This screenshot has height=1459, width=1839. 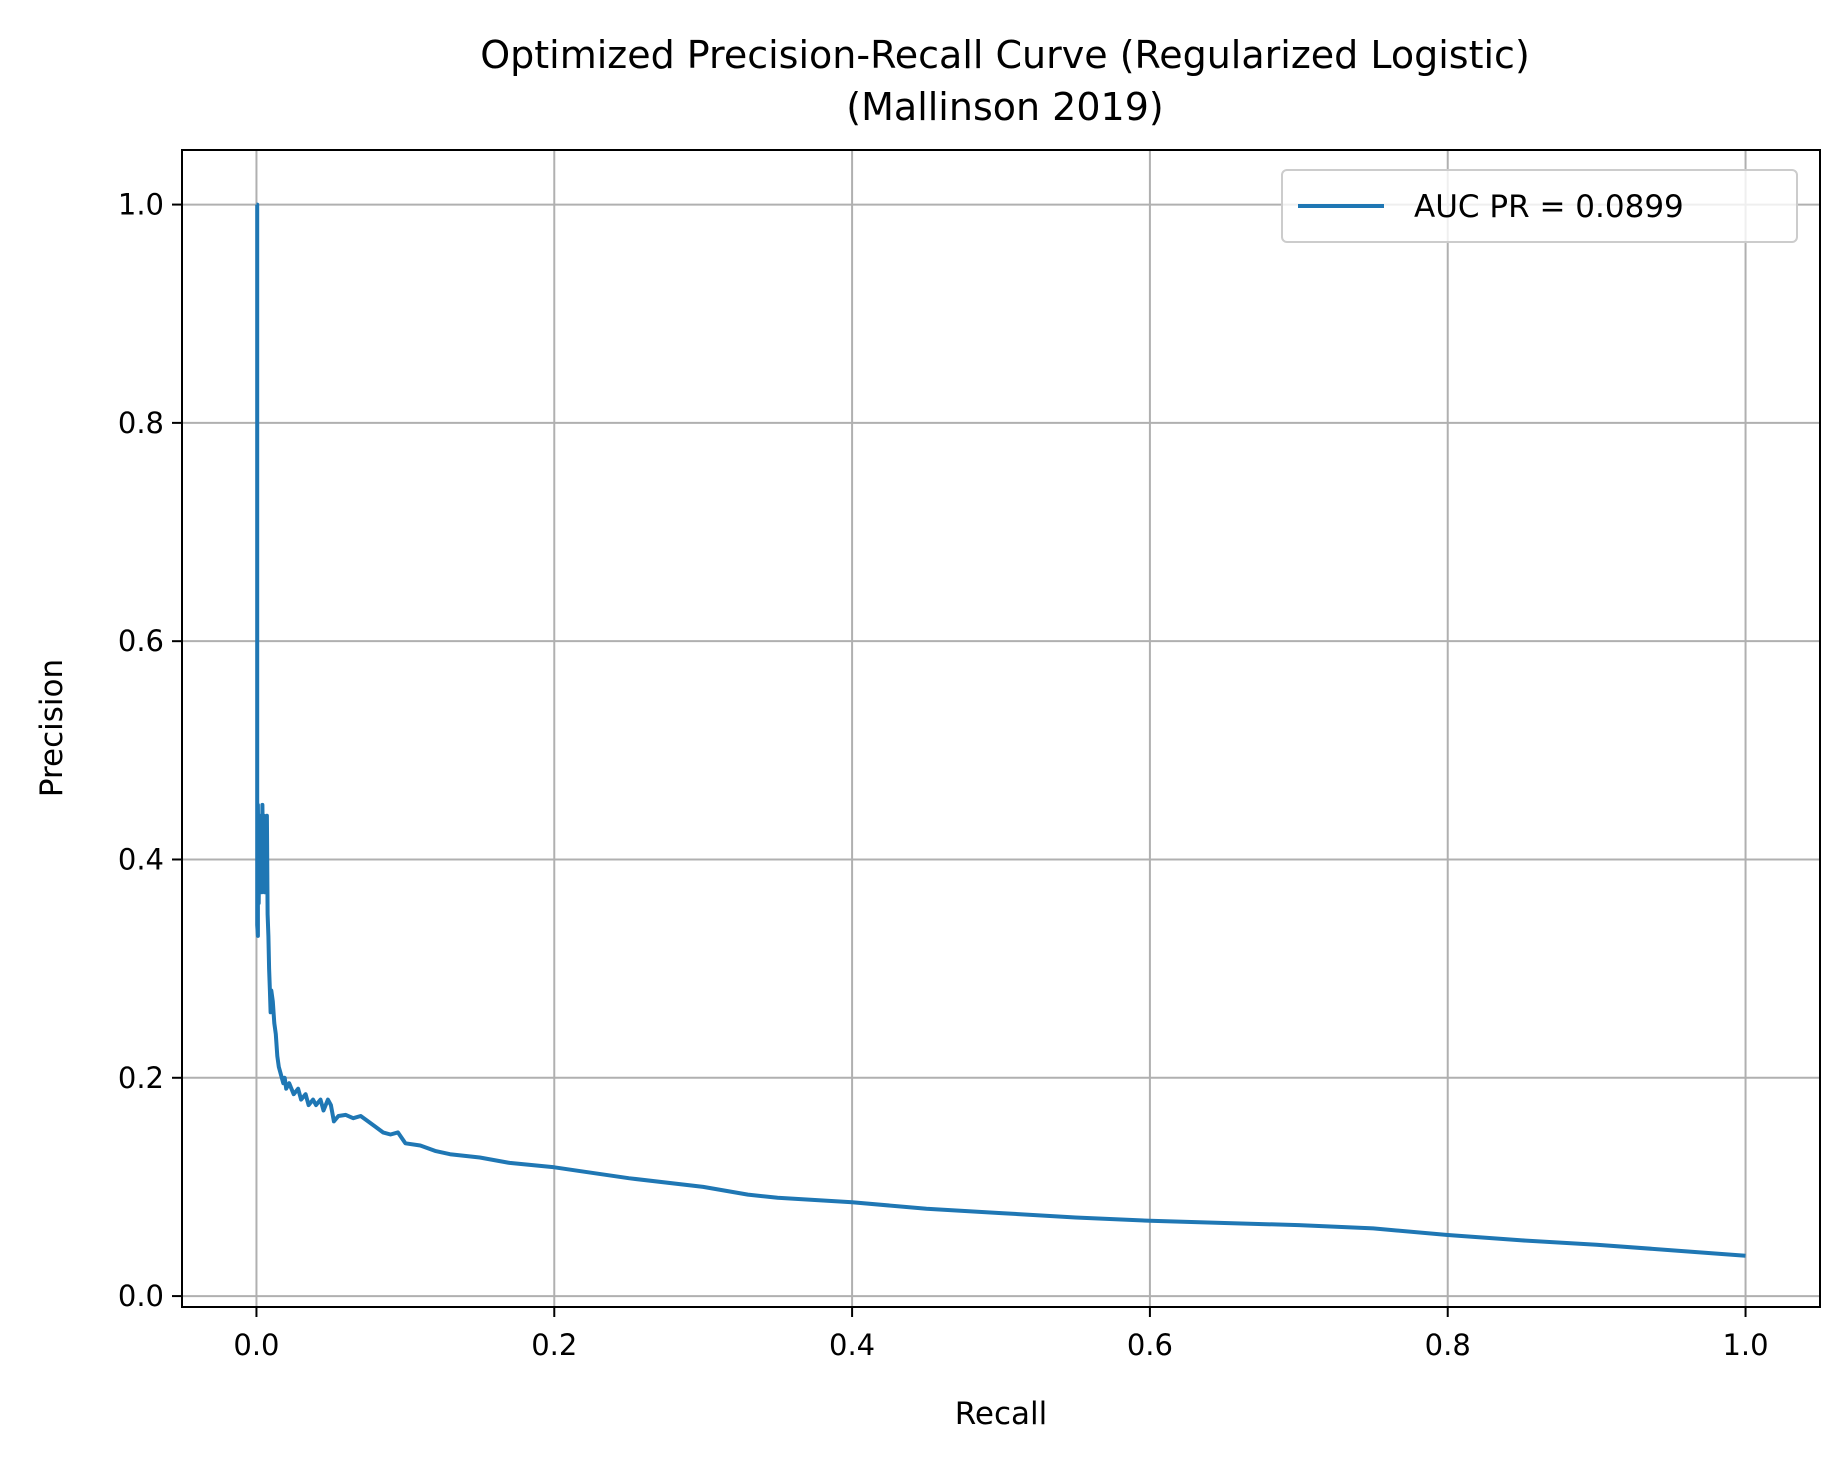 What do you see at coordinates (52, 728) in the screenshot?
I see `y-axis-label: Precision` at bounding box center [52, 728].